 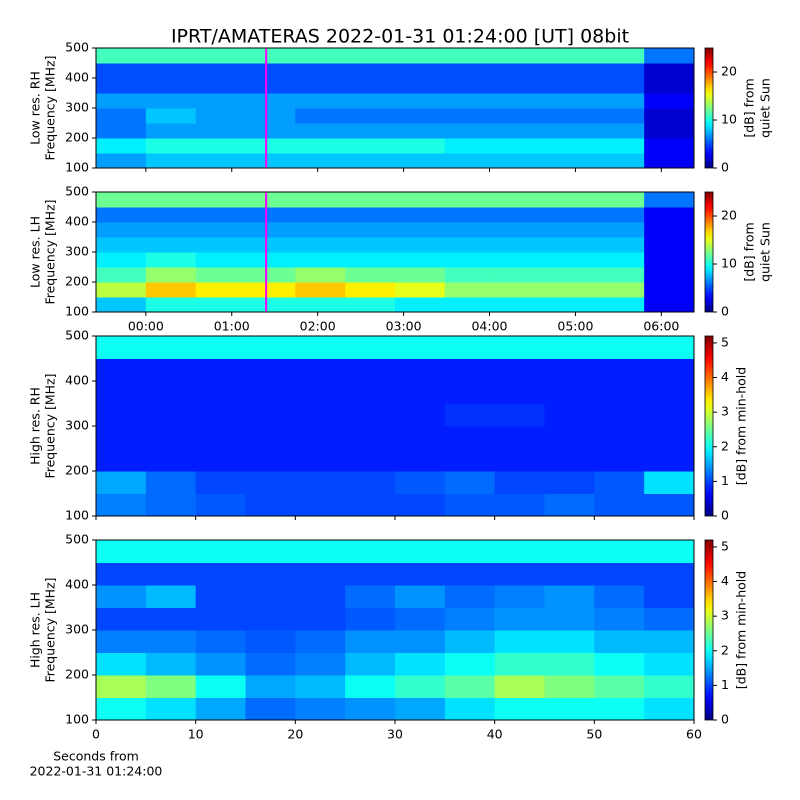 What do you see at coordinates (77, 251) in the screenshot?
I see `y-tick-label: 300` at bounding box center [77, 251].